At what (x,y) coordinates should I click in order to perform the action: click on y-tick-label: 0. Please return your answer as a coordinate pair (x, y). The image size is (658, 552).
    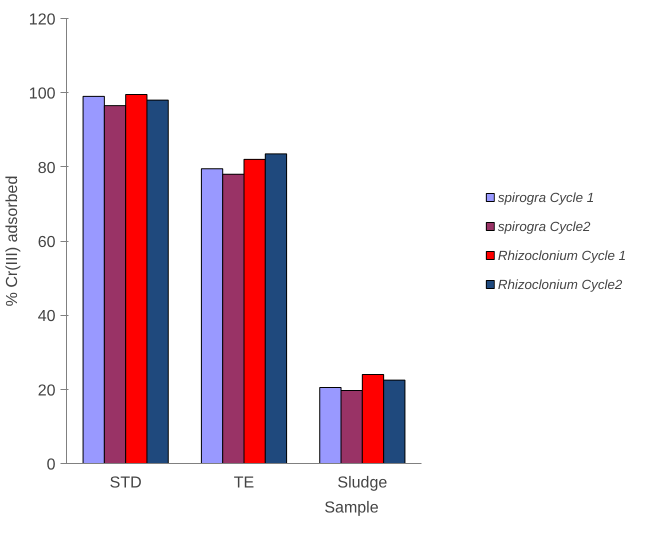
    Looking at the image, I should click on (51, 465).